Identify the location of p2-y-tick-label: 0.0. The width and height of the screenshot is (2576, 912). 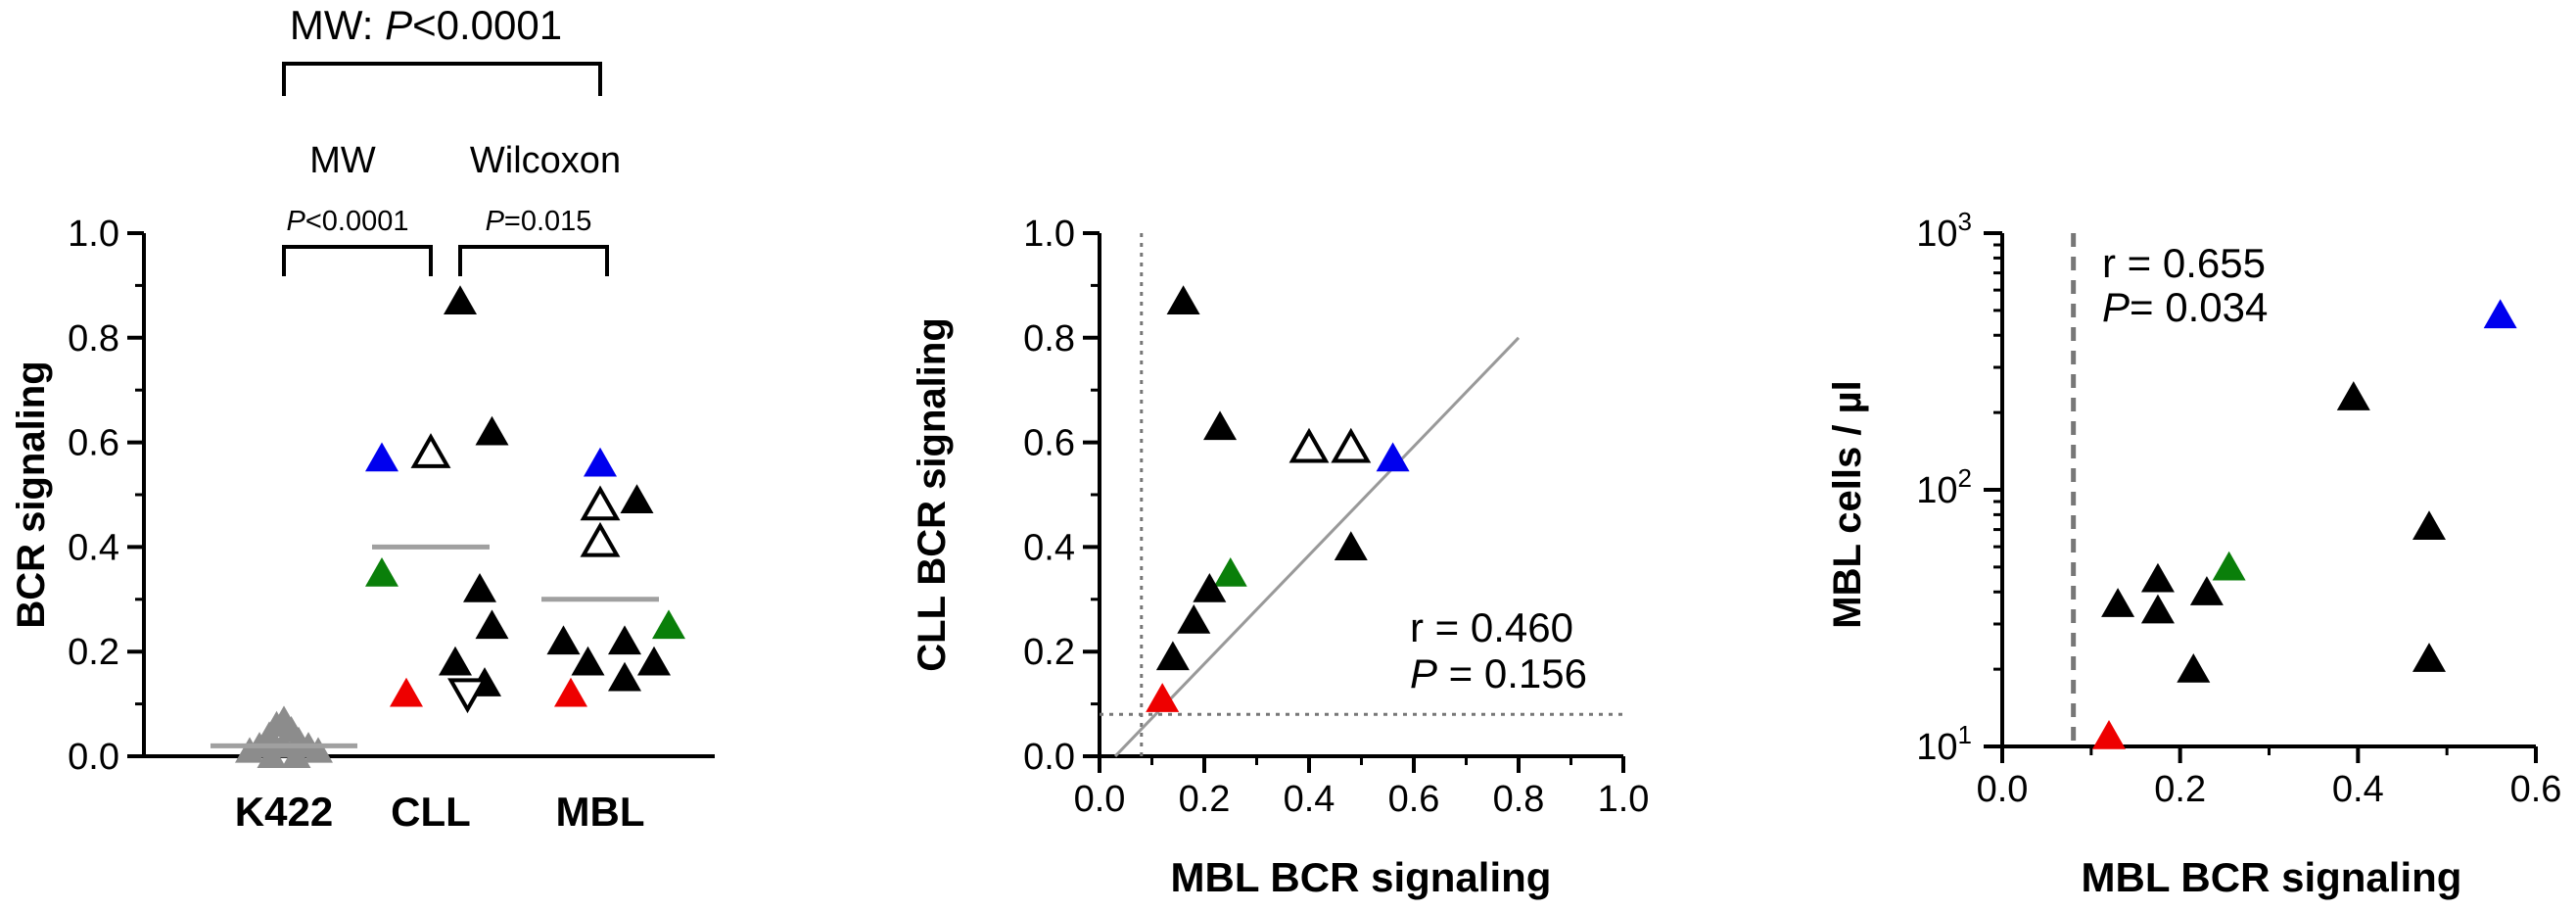
(1049, 757).